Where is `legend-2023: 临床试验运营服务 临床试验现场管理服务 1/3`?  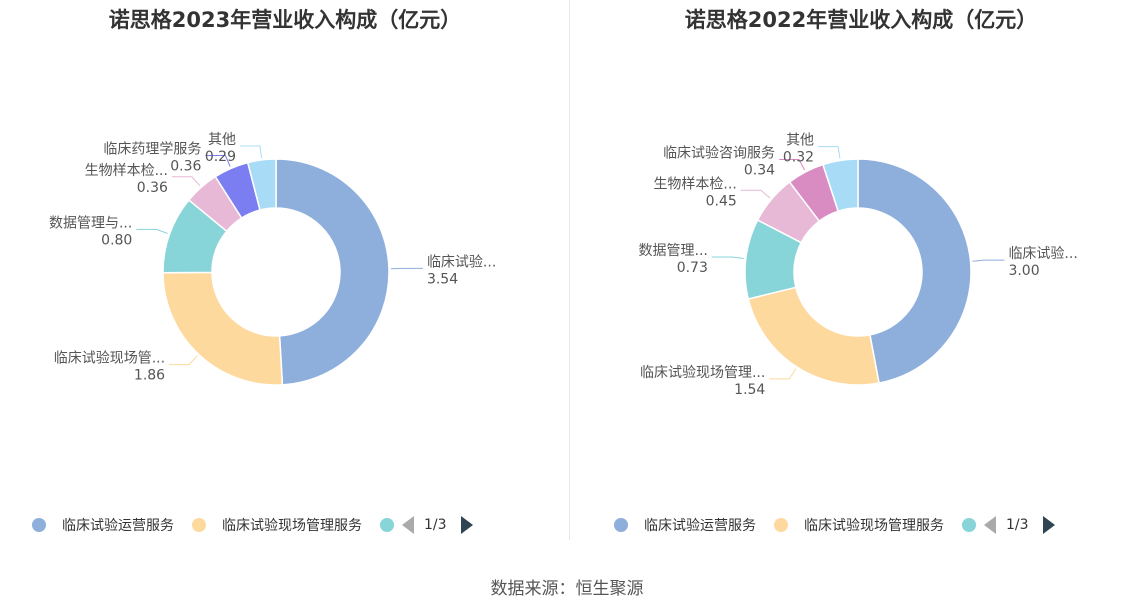 legend-2023: 临床试验运营服务 临床试验现场管理服务 1/3 is located at coordinates (252, 525).